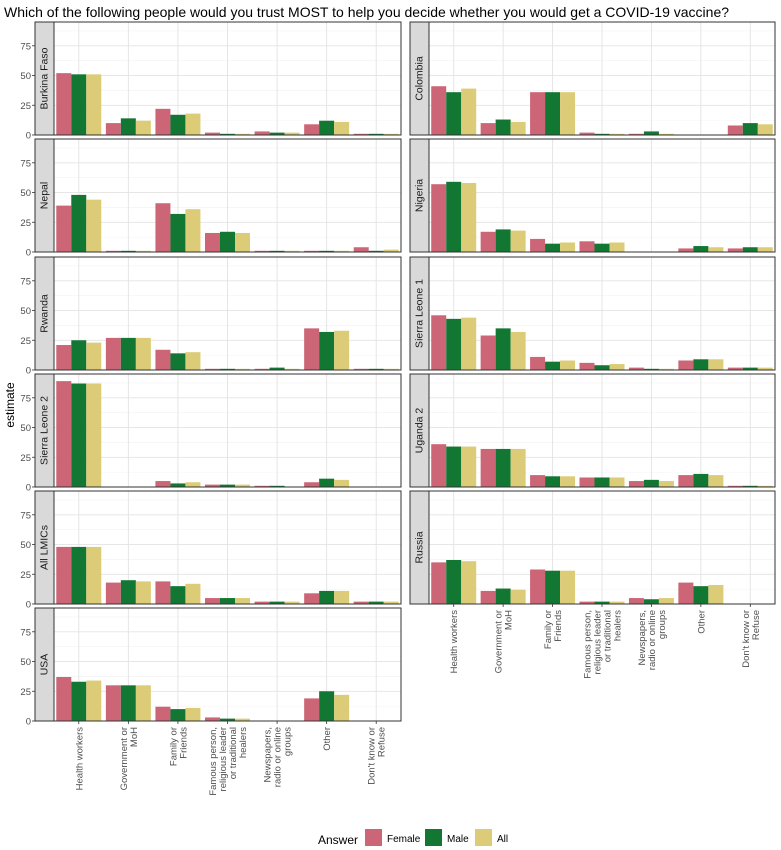 The height and width of the screenshot is (850, 781). Describe the element at coordinates (25, 398) in the screenshot. I see `y-tick-label: 75` at that location.